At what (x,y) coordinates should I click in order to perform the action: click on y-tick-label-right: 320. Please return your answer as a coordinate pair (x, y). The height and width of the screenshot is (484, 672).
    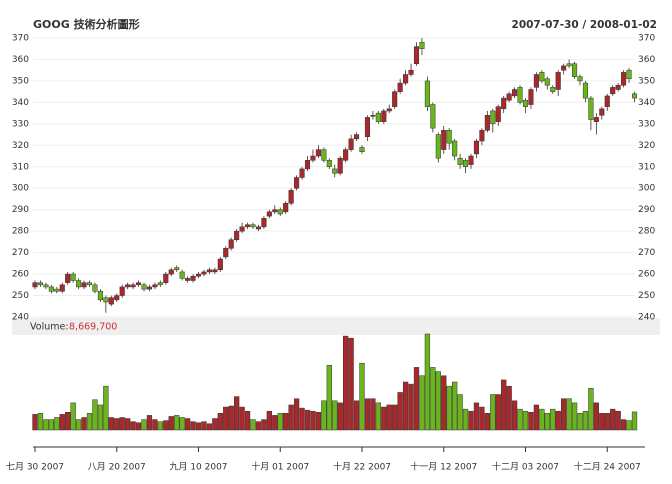
    Looking at the image, I should click on (646, 146).